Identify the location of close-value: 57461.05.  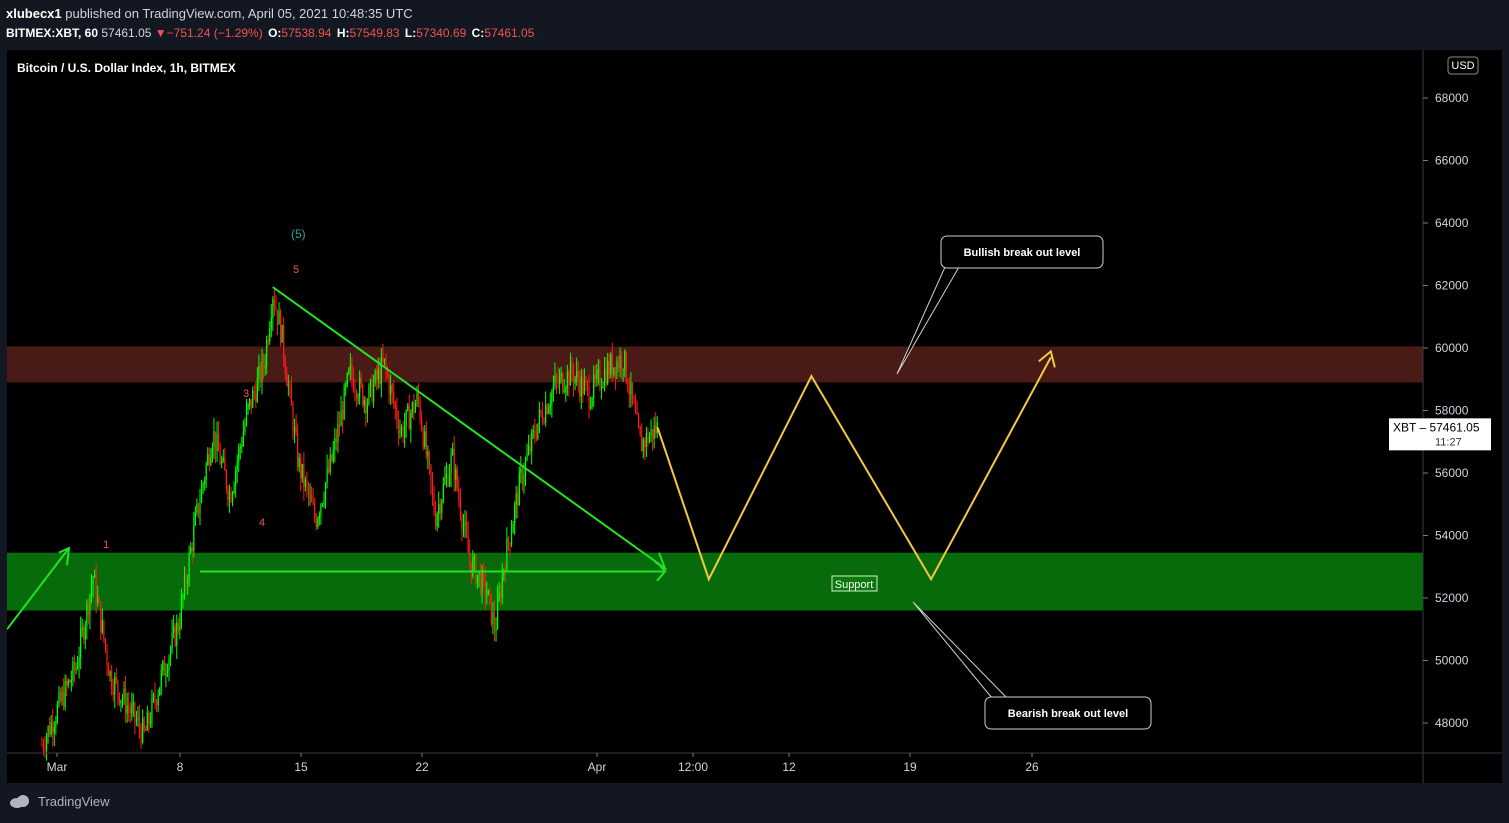
(509, 33).